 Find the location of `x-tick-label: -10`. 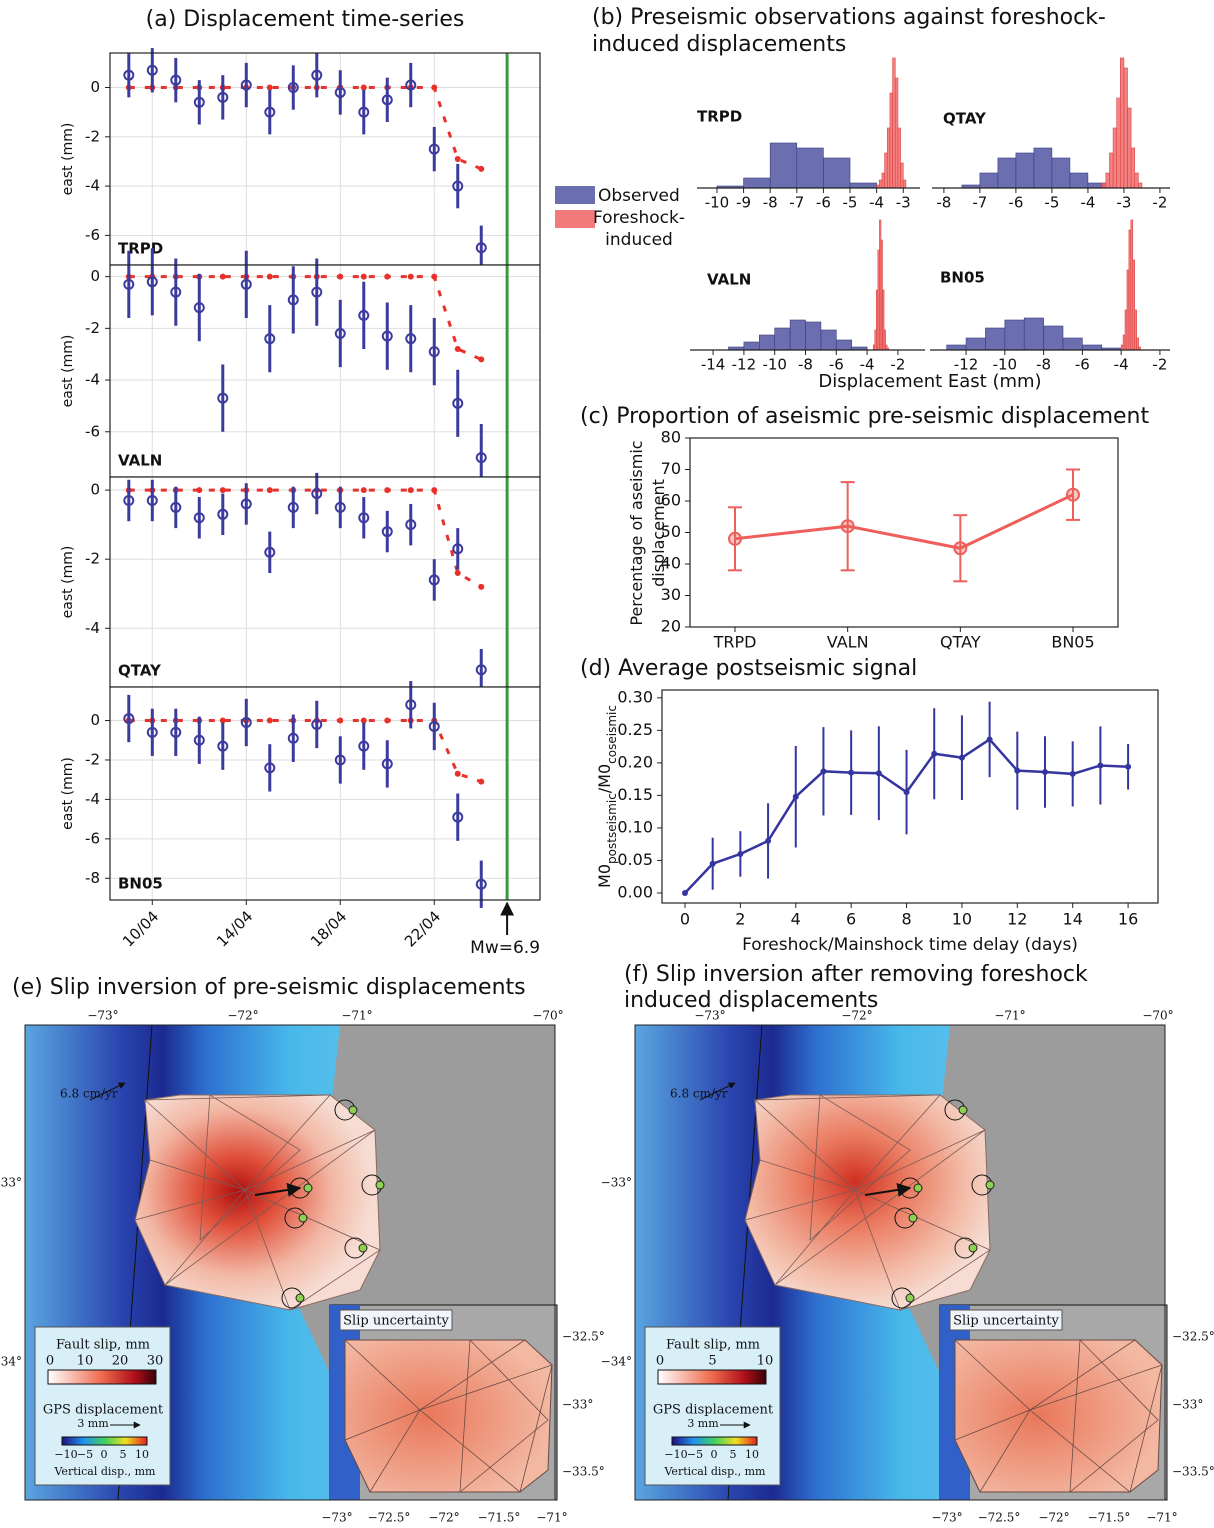

x-tick-label: -10 is located at coordinates (774, 365).